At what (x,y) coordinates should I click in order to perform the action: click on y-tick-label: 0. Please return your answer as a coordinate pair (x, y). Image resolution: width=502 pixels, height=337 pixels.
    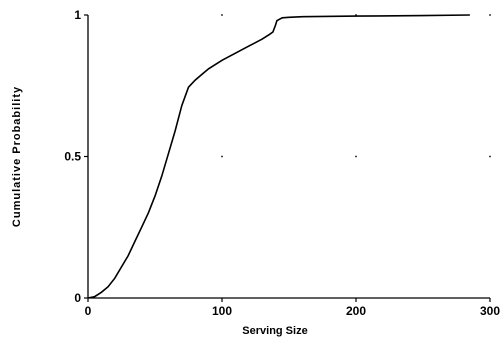
    Looking at the image, I should click on (77, 298).